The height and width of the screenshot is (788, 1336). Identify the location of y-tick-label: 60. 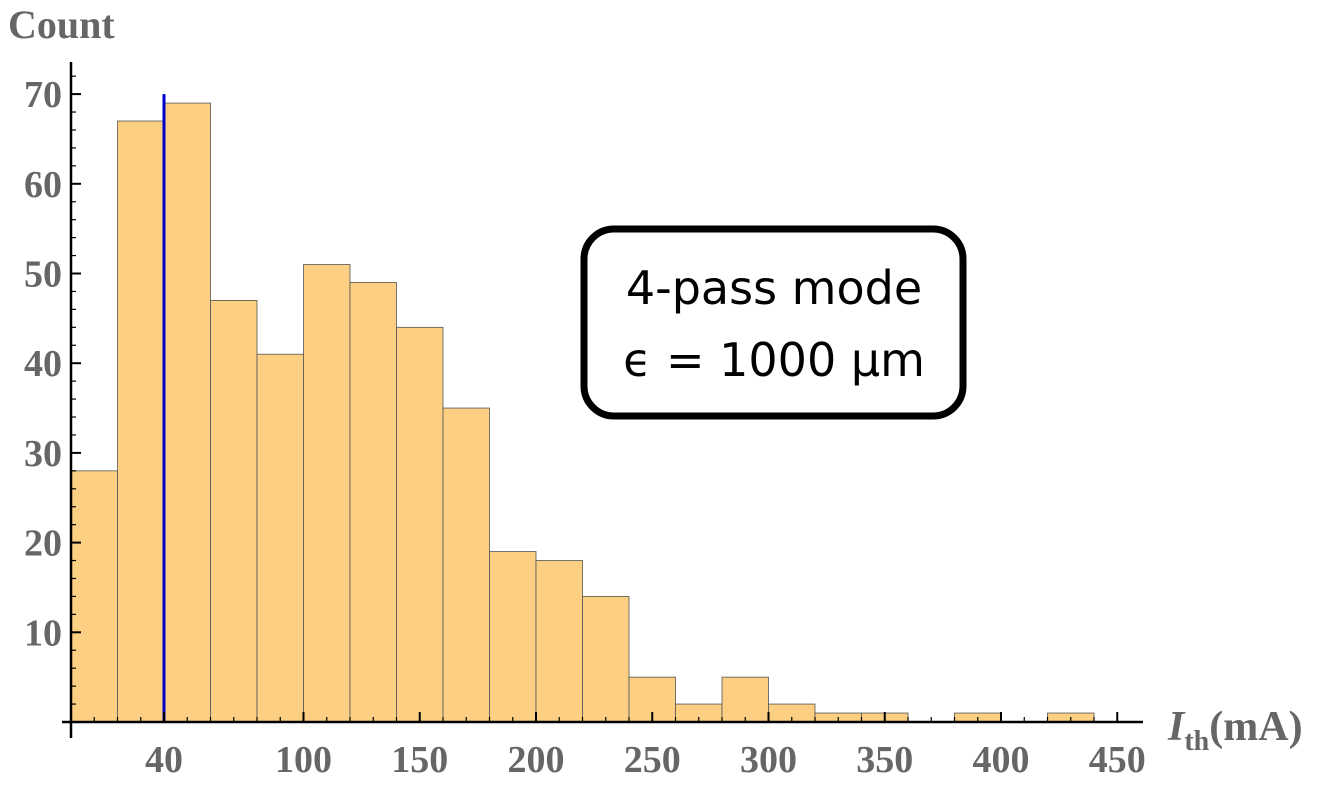
(43, 185).